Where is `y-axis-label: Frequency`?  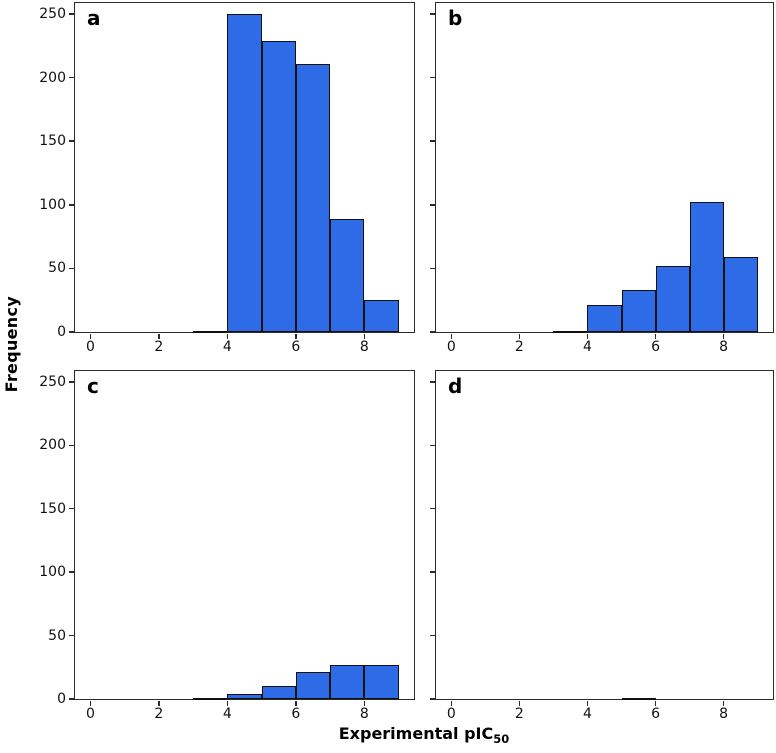 y-axis-label: Frequency is located at coordinates (11, 344).